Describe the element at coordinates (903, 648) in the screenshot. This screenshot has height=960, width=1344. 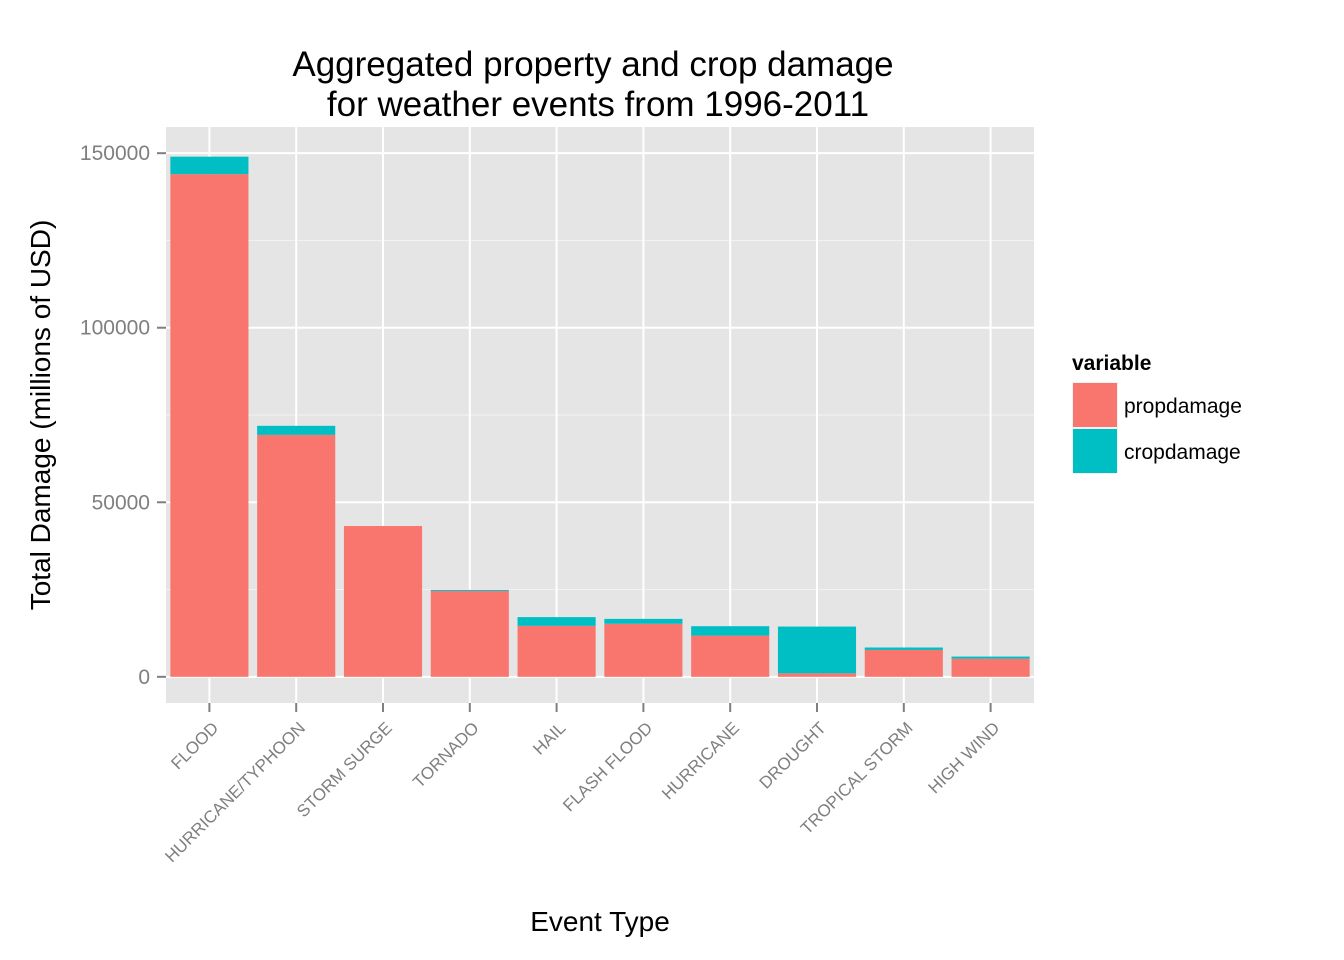
I see `bar-cropdamage-tropical-storm` at that location.